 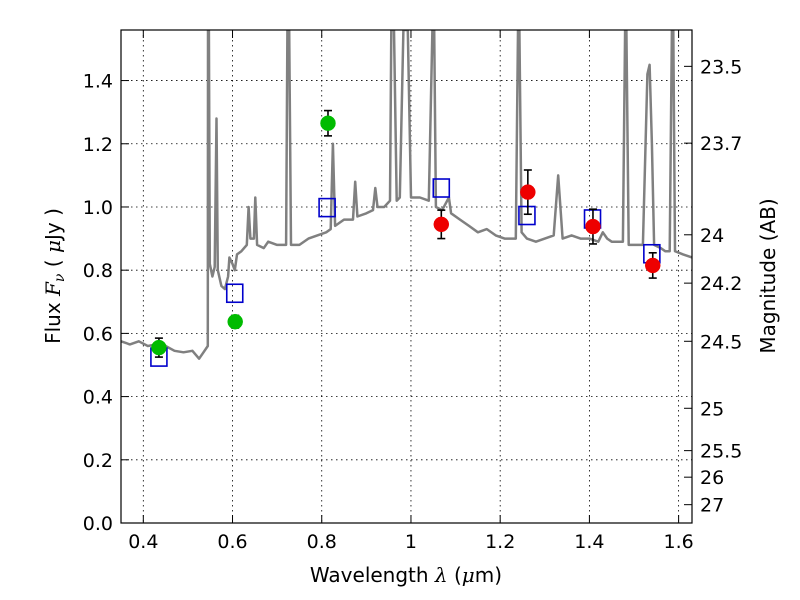 What do you see at coordinates (98, 271) in the screenshot?
I see `y-tick-label: 0.8` at bounding box center [98, 271].